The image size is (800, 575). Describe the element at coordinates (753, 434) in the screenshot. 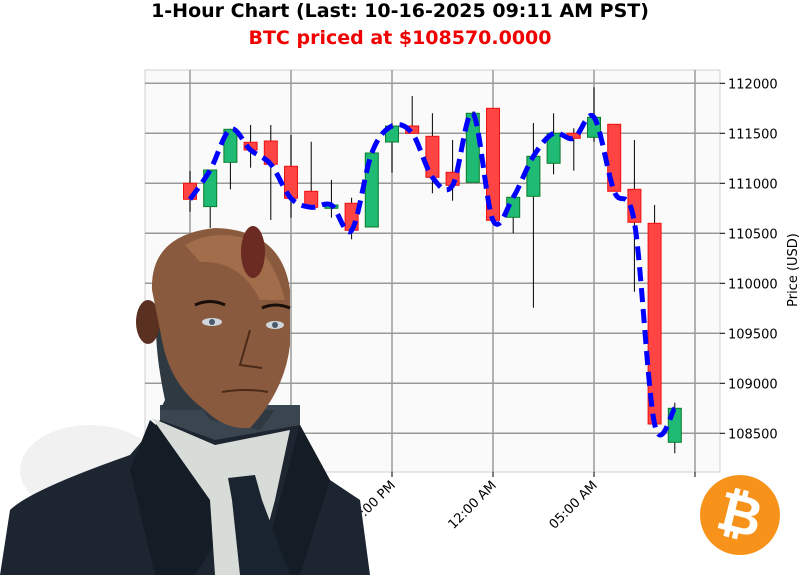

I see `y-tick-label: 108500` at that location.